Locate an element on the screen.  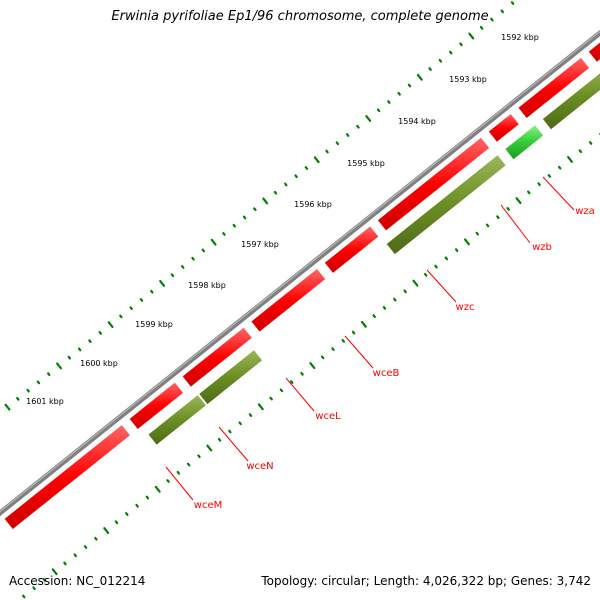
scale-label: 1599 kbp is located at coordinates (154, 324).